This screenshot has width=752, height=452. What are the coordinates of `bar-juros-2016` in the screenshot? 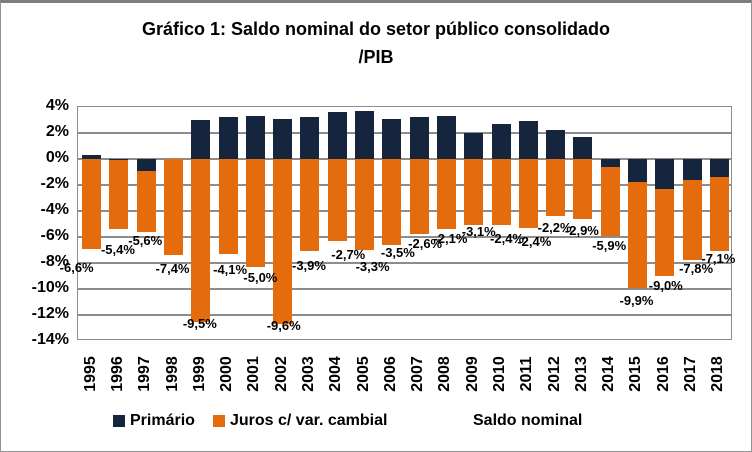 It's located at (665, 232).